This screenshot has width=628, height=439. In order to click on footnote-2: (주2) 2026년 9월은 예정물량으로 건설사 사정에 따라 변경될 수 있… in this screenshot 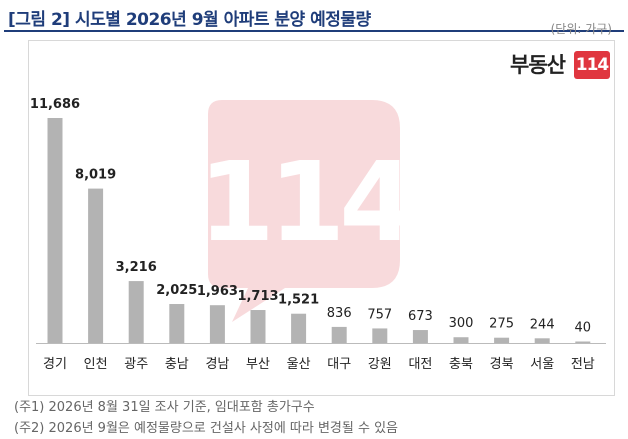, I will do `click(206, 428)`.